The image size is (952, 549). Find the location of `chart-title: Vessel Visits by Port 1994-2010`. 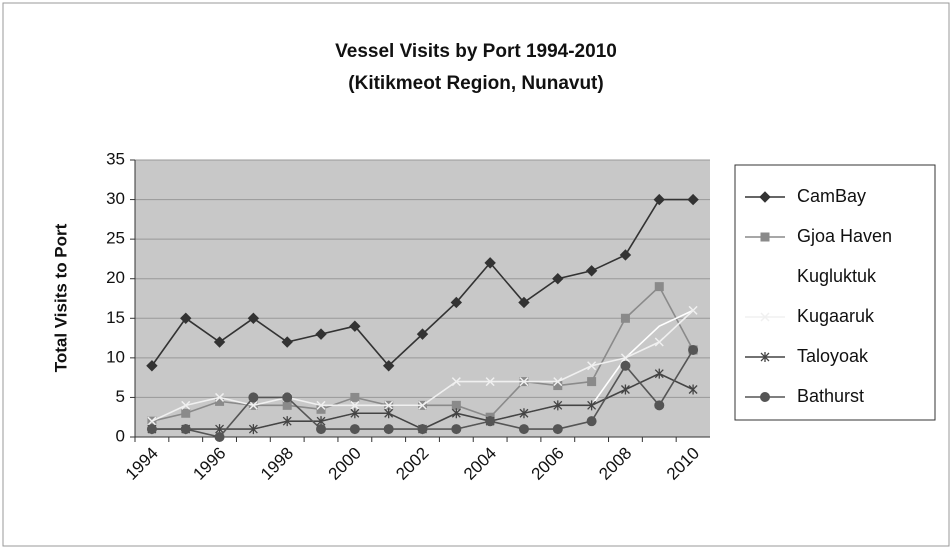

chart-title: Vessel Visits by Port 1994-2010 is located at coordinates (476, 51).